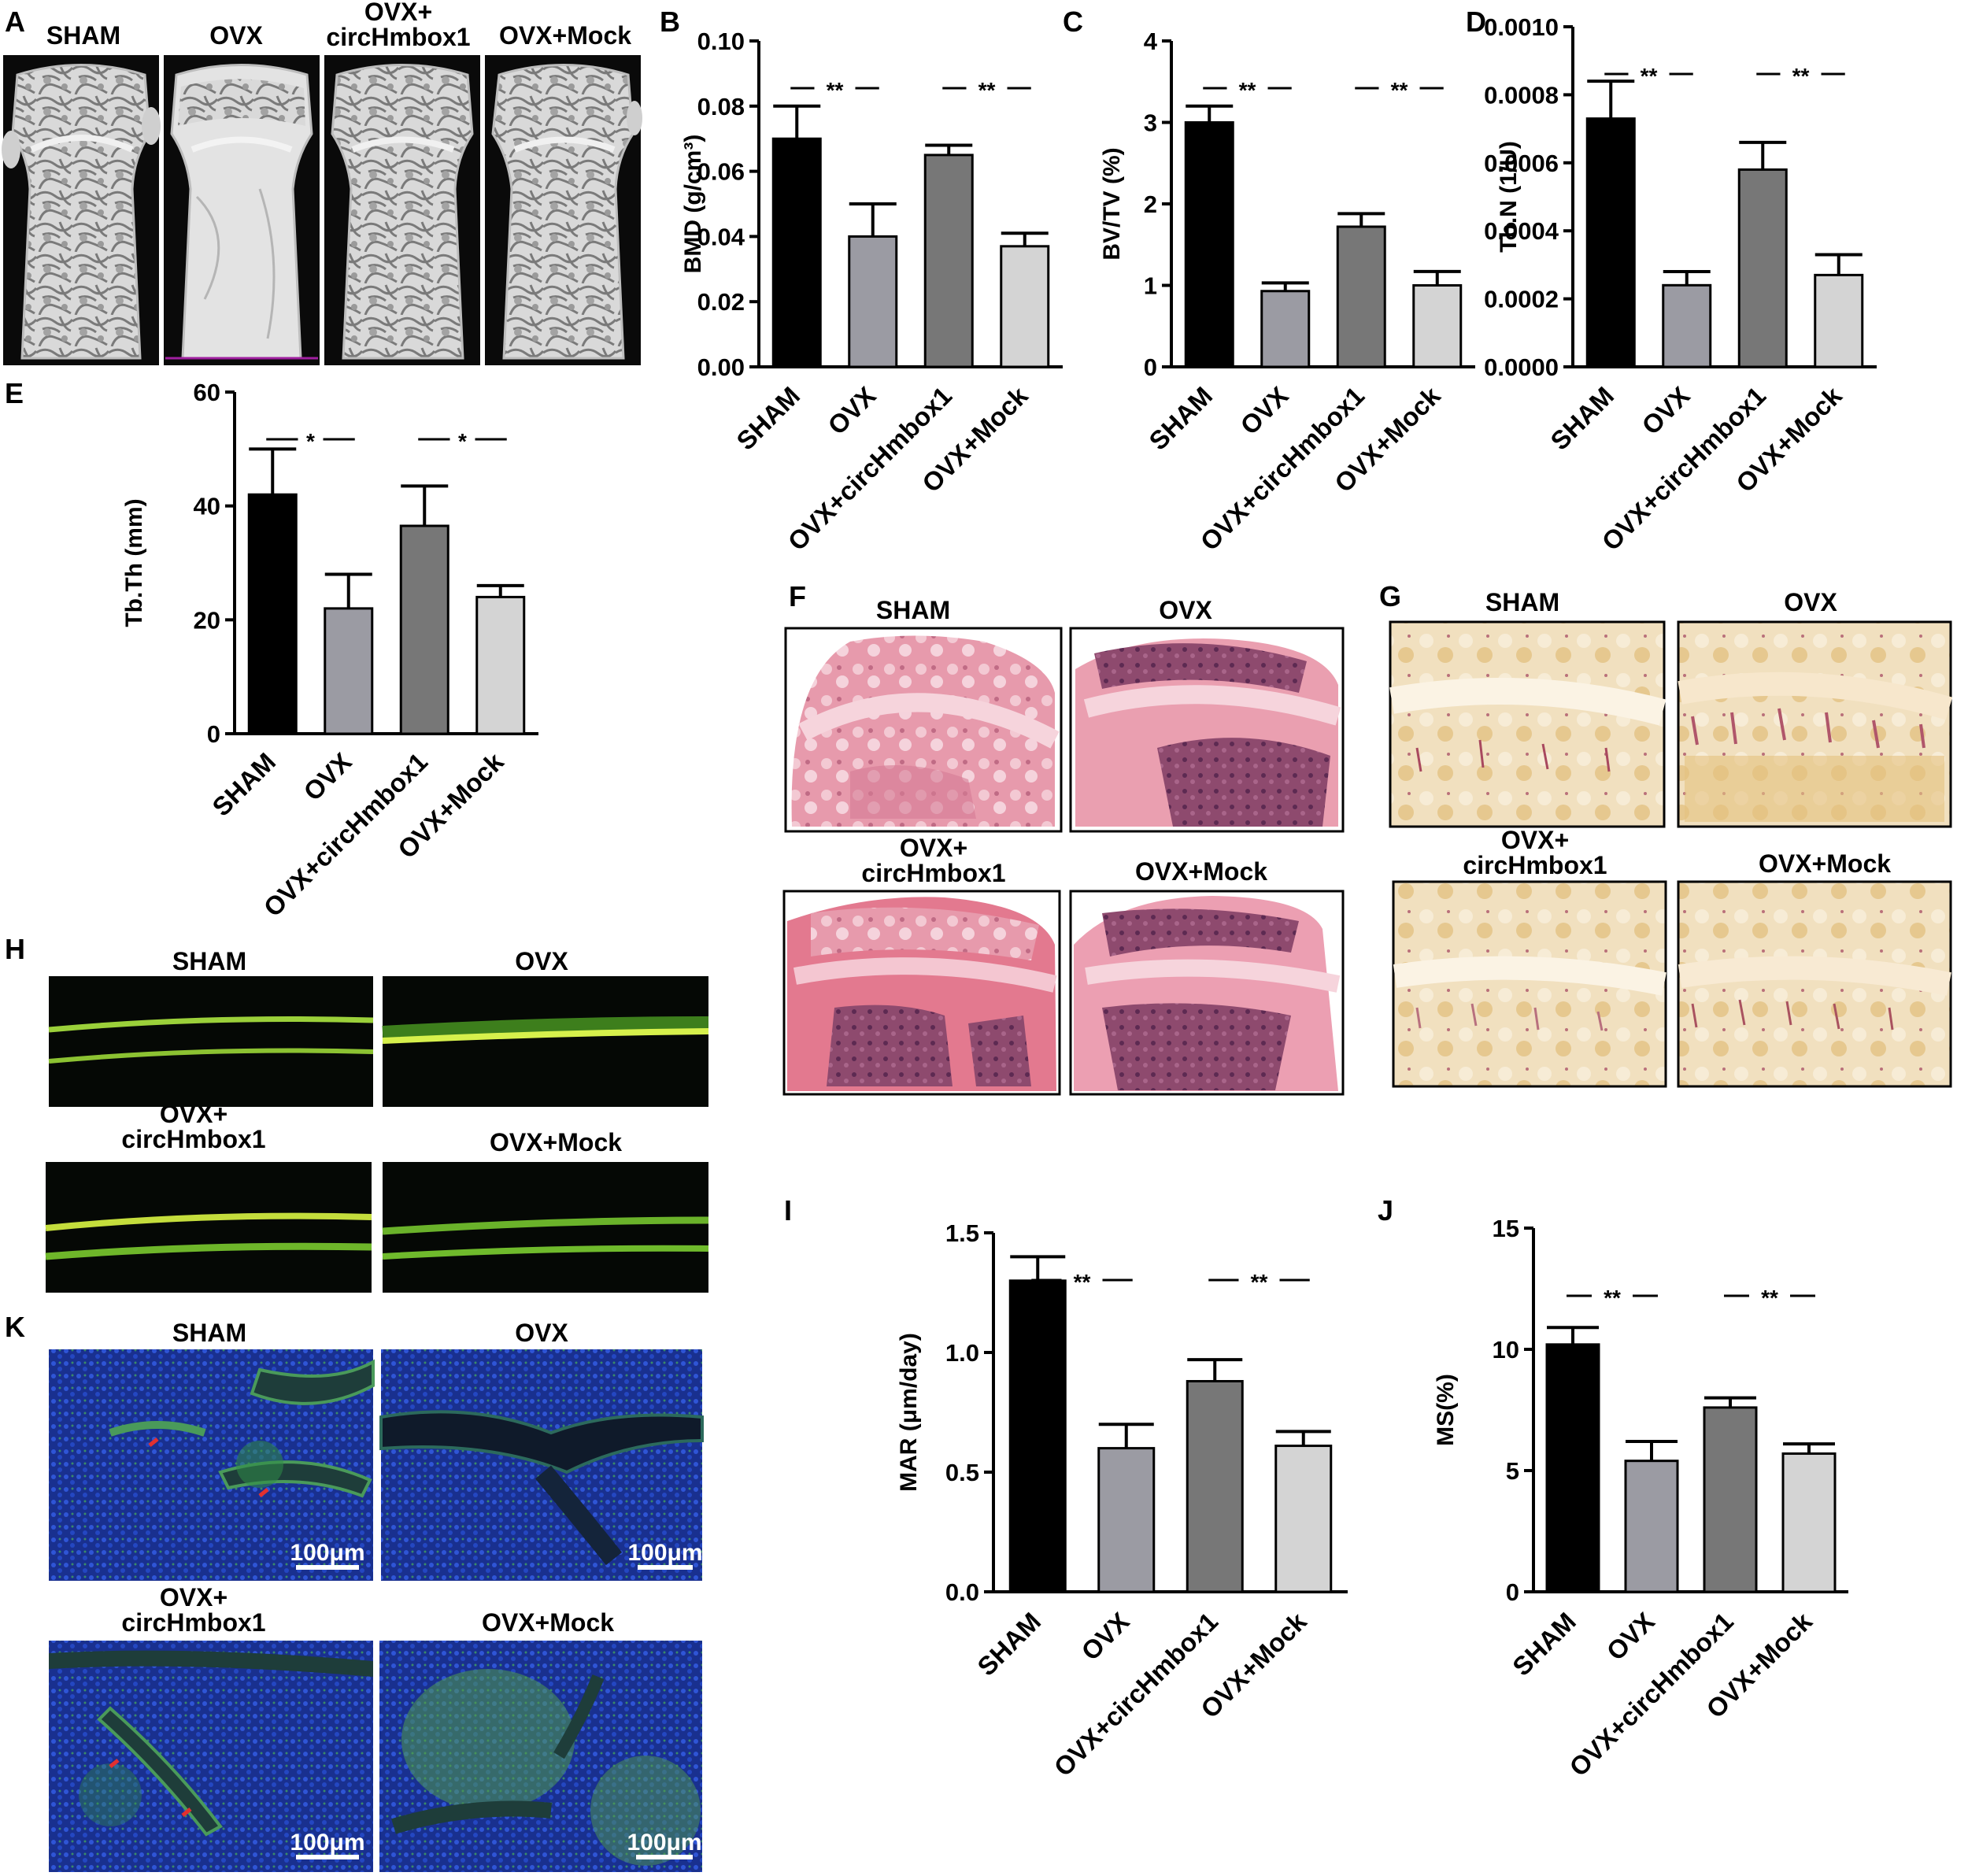 The width and height of the screenshot is (1968, 1876). What do you see at coordinates (1612, 1298) in the screenshot?
I see `significance-label-j: **` at bounding box center [1612, 1298].